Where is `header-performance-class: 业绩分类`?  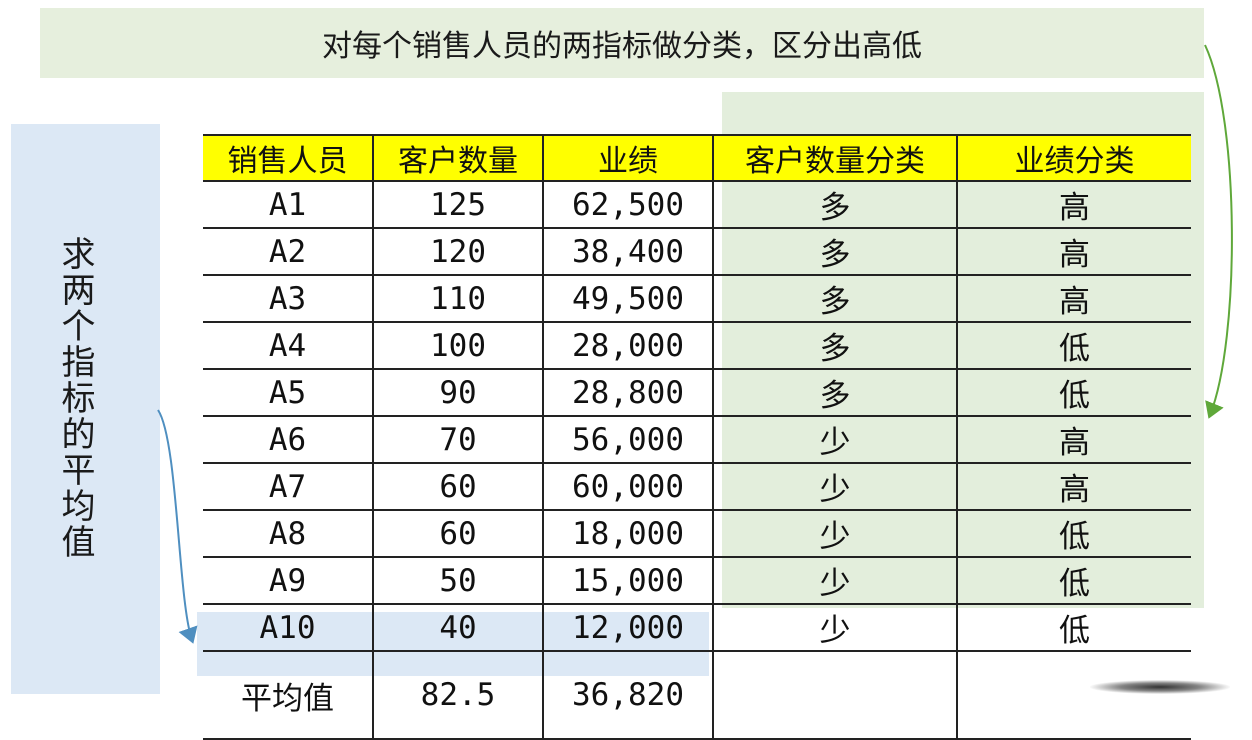
header-performance-class: 业绩分类 is located at coordinates (1074, 158).